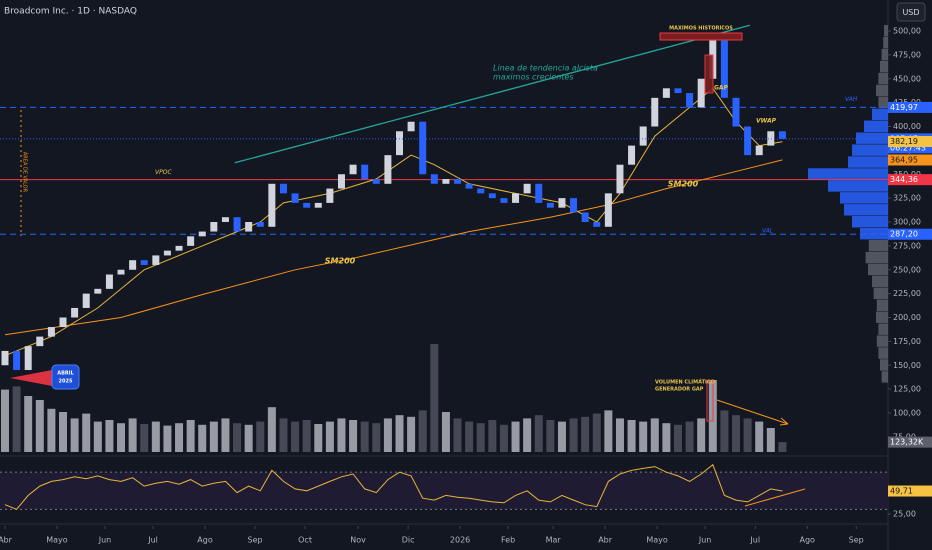  I want to click on rsi-line, so click(393, 486).